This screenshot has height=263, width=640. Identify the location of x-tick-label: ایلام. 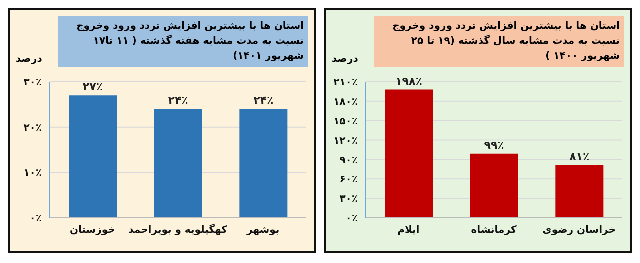
(409, 230).